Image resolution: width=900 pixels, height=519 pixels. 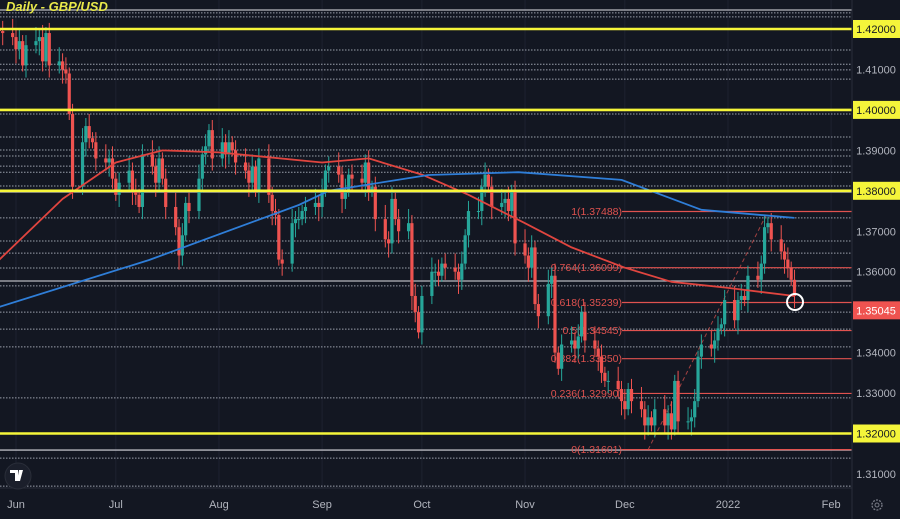 I want to click on current-price-label: 1.35045, so click(x=876, y=311).